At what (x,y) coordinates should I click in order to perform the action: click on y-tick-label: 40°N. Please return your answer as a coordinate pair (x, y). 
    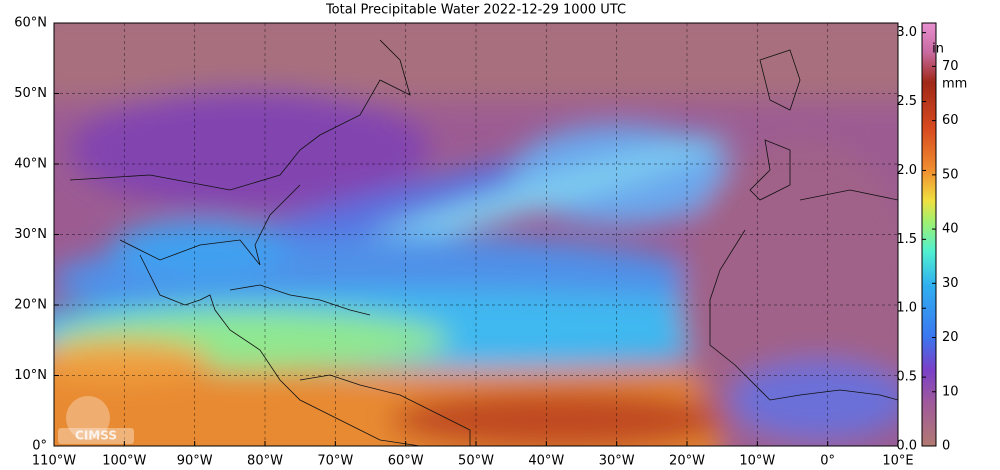
    Looking at the image, I should click on (30, 164).